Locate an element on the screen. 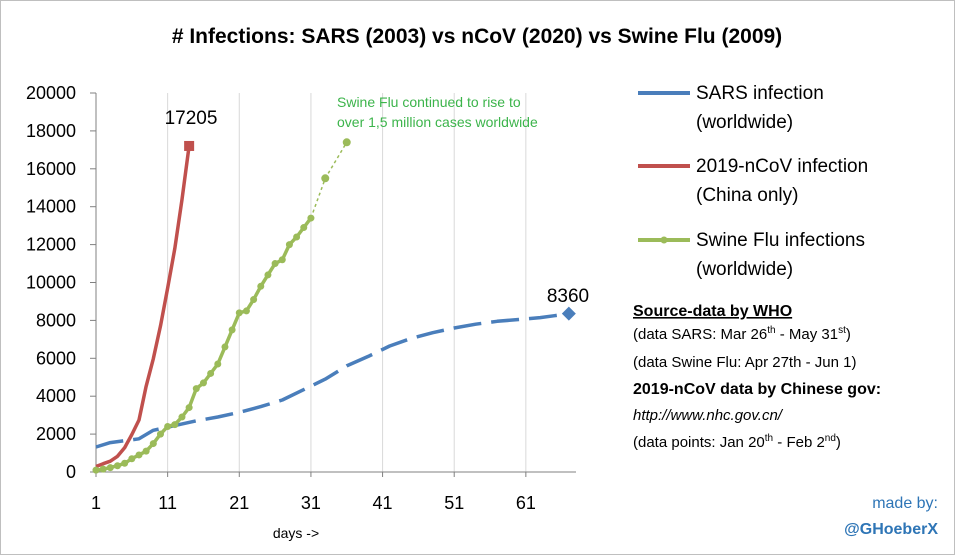 The image size is (955, 555). y-tick-label: 4000 is located at coordinates (56, 396).